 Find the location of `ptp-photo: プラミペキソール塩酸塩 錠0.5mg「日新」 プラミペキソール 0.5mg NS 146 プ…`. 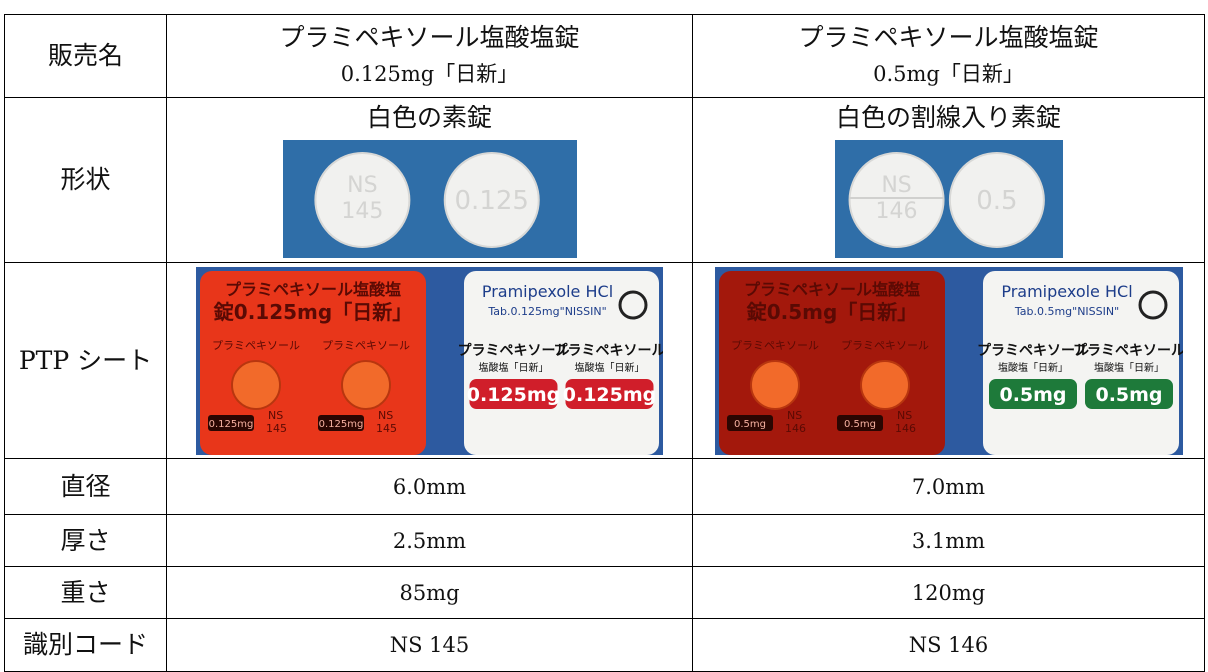

ptp-photo: プラミペキソール塩酸塩 錠0.5mg「日新」 プラミペキソール 0.5mg NS 146 プ… is located at coordinates (949, 360).